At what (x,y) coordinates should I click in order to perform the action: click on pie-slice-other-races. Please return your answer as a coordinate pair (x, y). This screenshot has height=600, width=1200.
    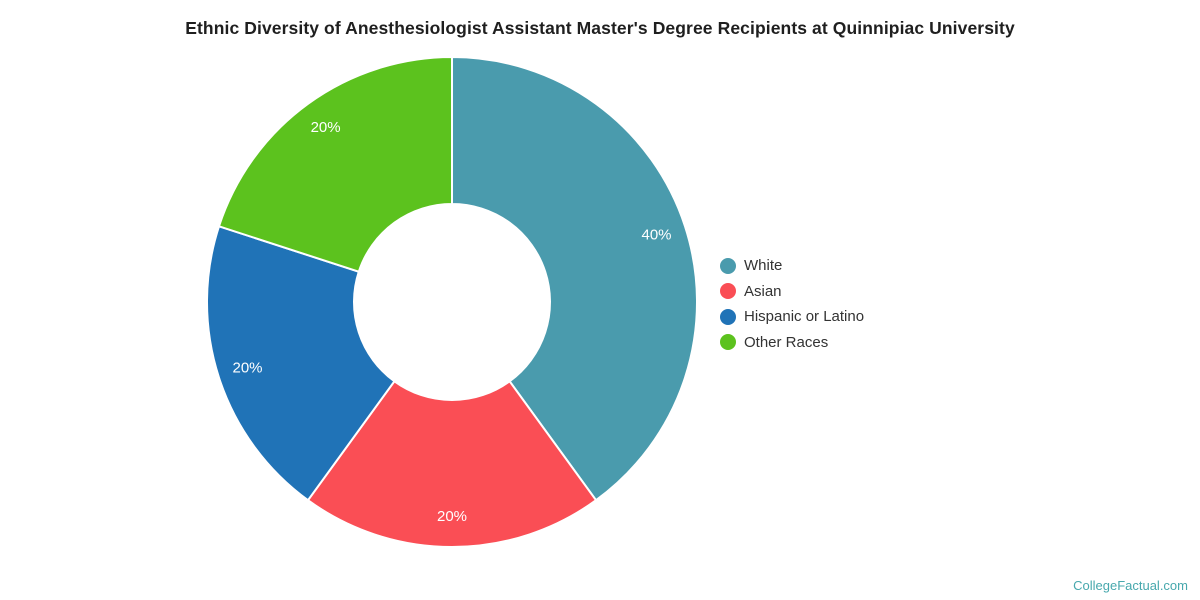
    Looking at the image, I should click on (335, 164).